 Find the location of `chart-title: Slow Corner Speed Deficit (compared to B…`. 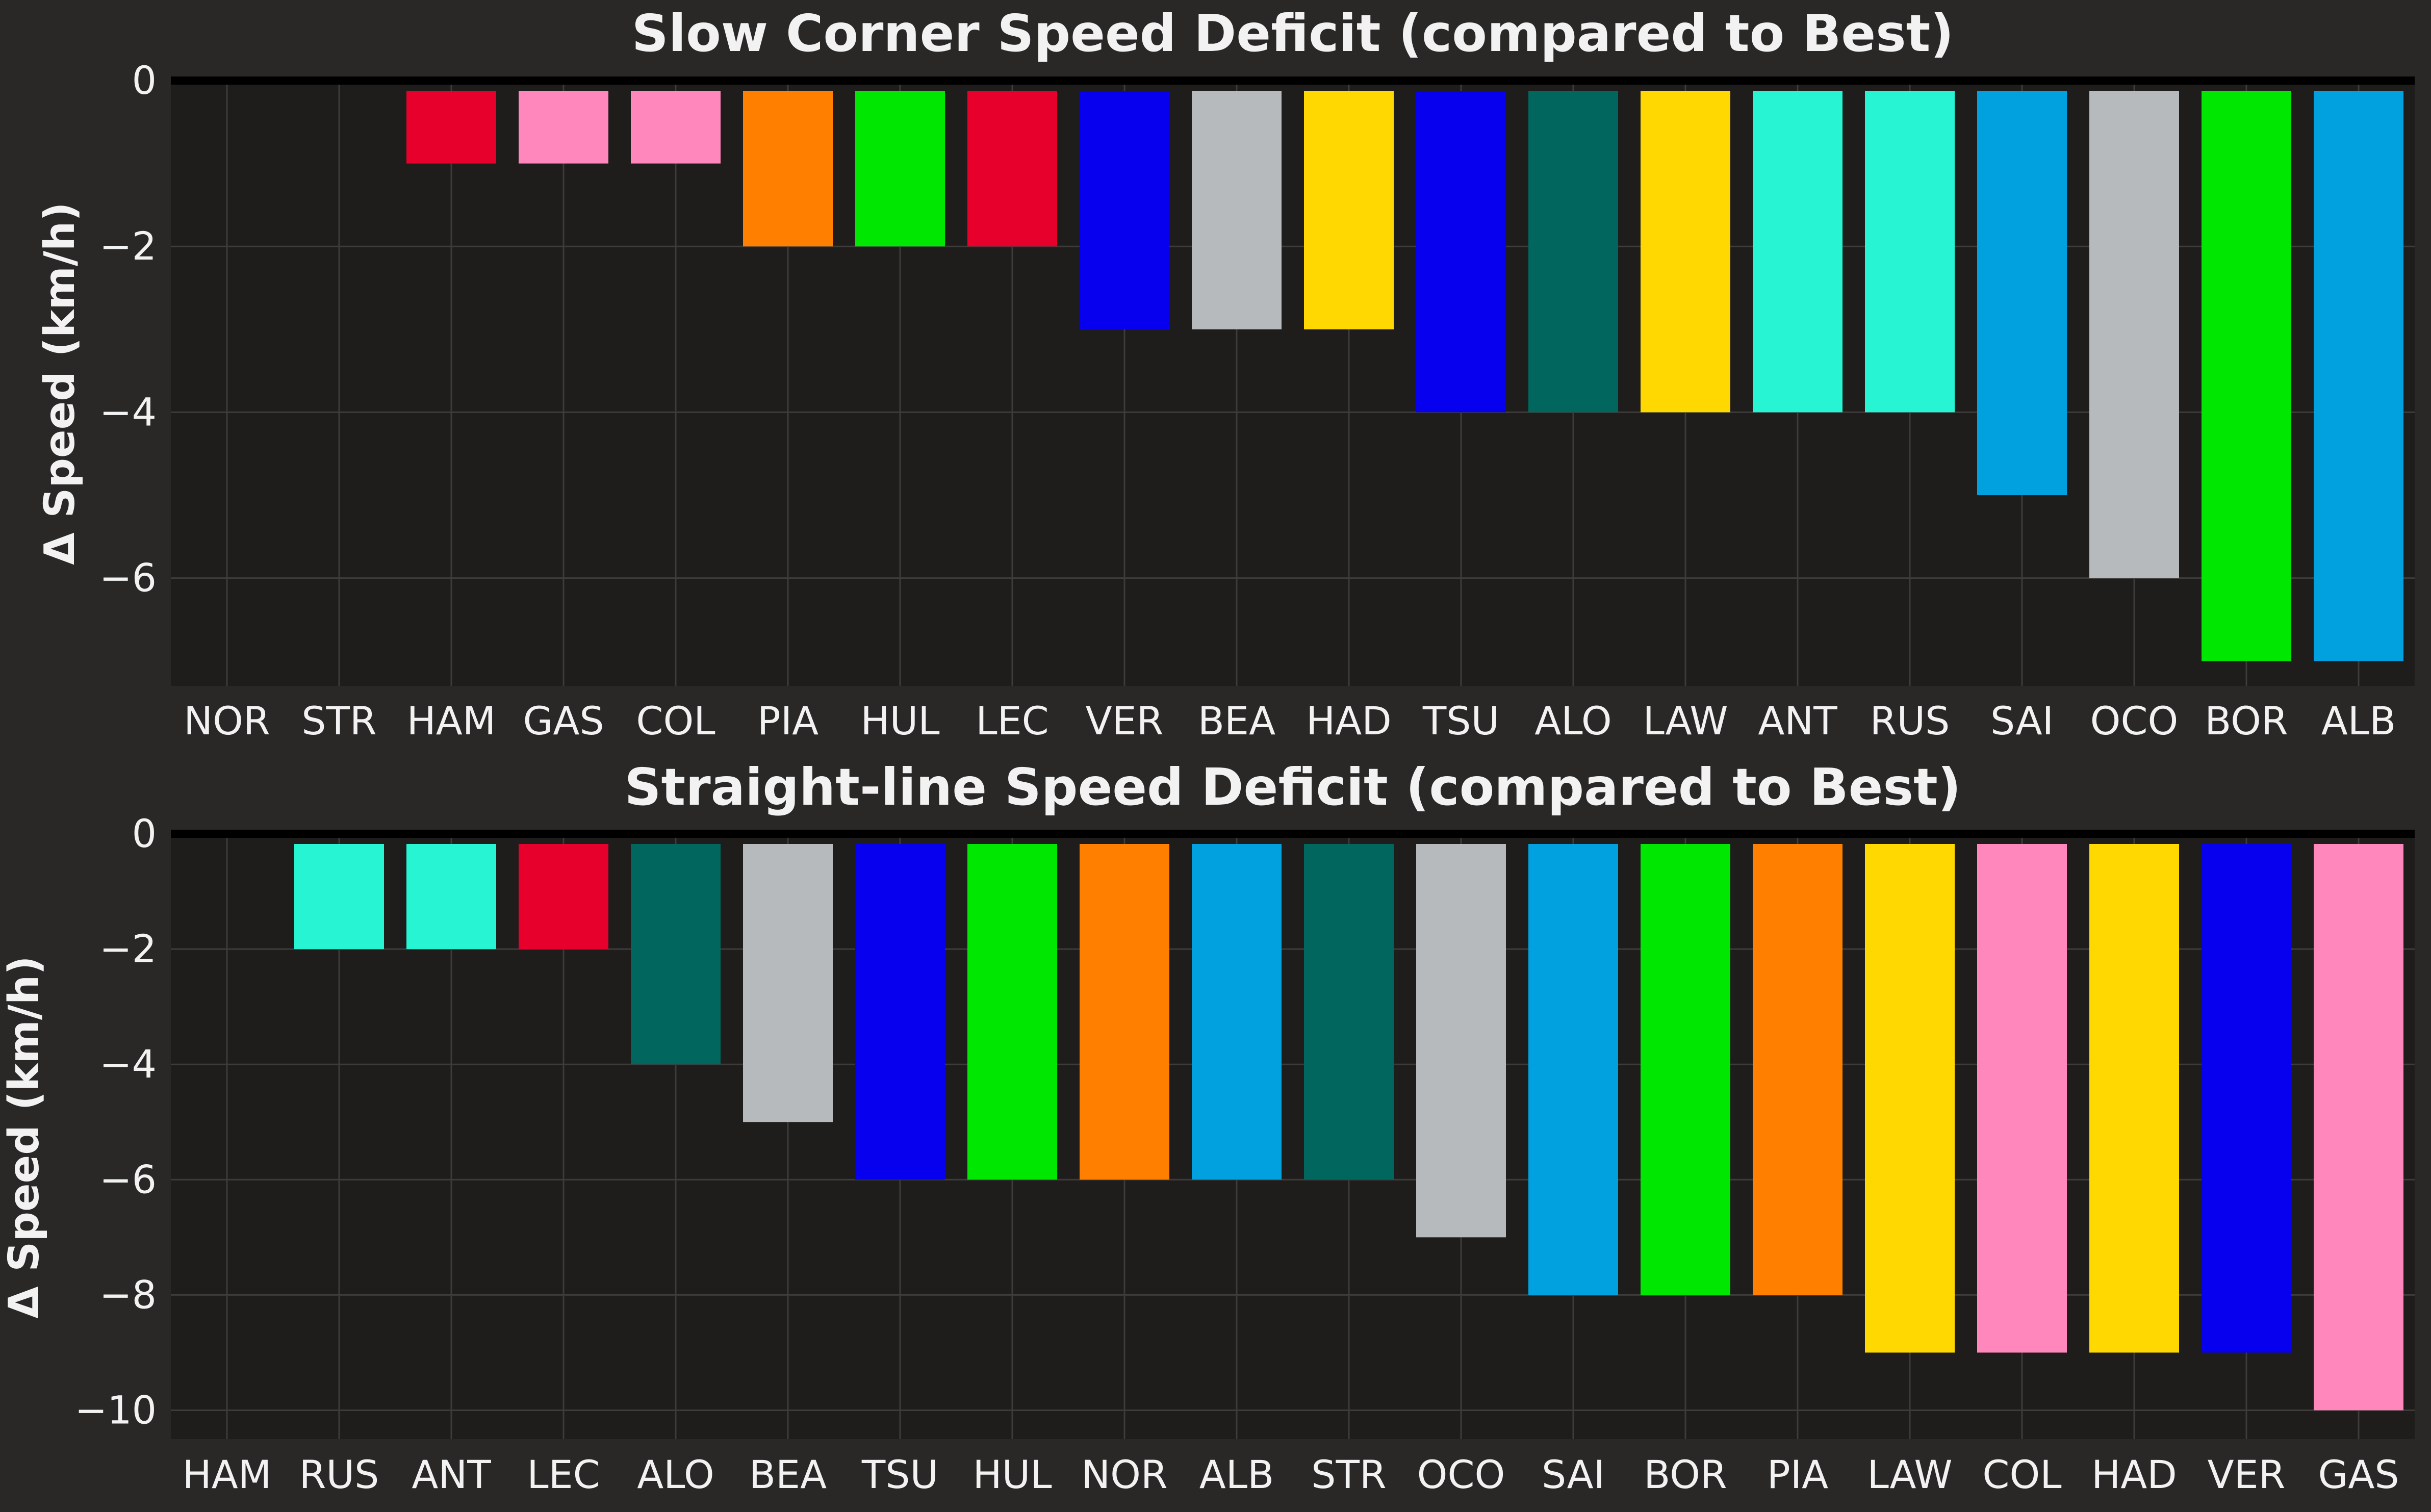

chart-title: Slow Corner Speed Deficit (compared to B… is located at coordinates (1293, 34).